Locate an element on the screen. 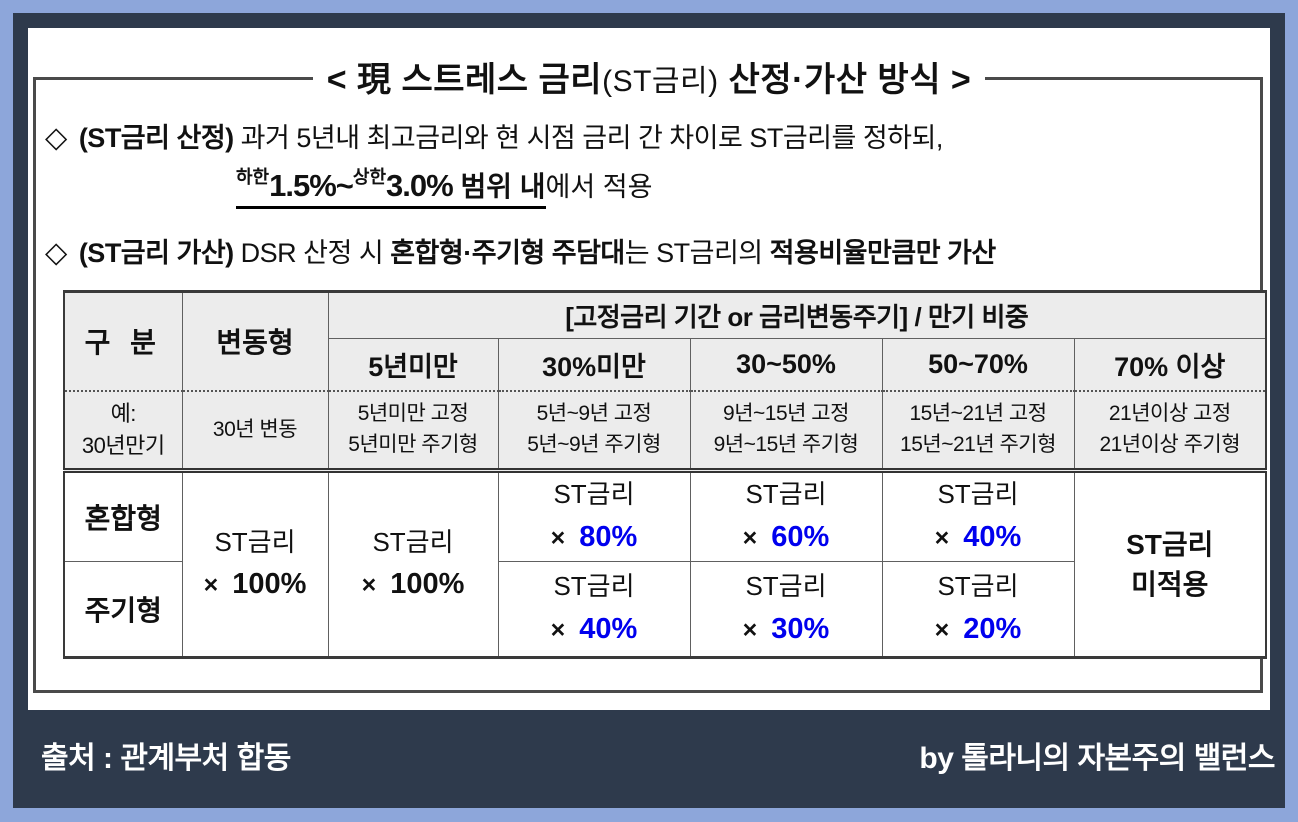 The width and height of the screenshot is (1298, 822). cell-periodic-20: ST금리 × 20% is located at coordinates (978, 609).